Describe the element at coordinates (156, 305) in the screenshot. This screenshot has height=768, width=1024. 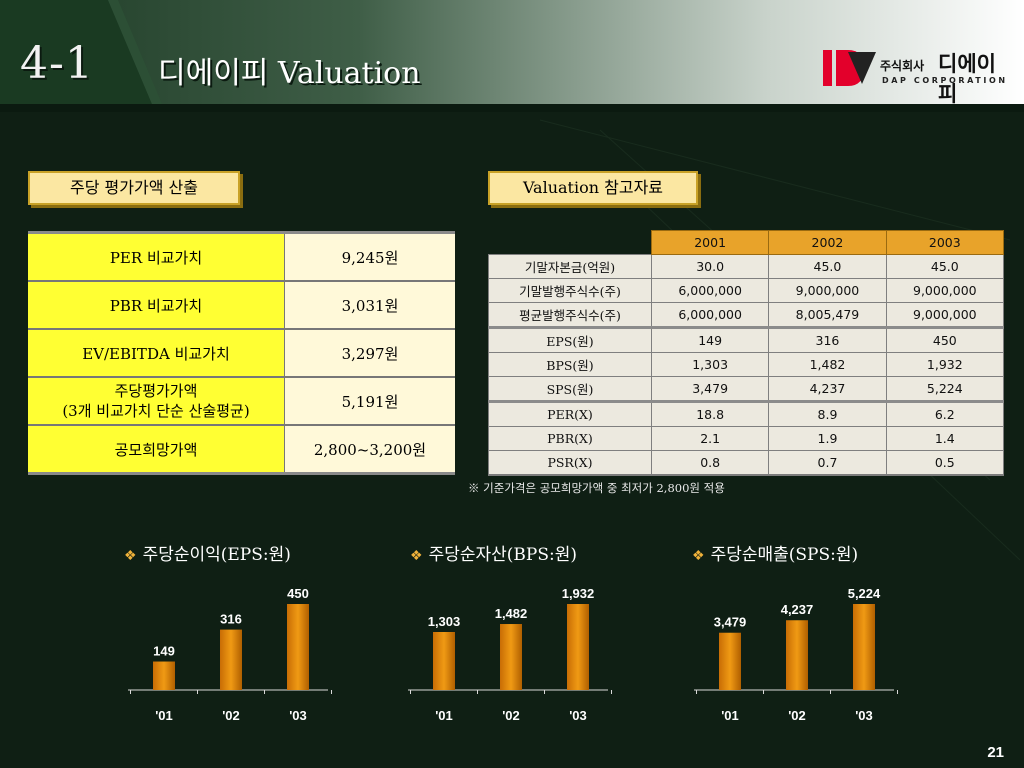
I see `row-key: PBR 비교가치` at that location.